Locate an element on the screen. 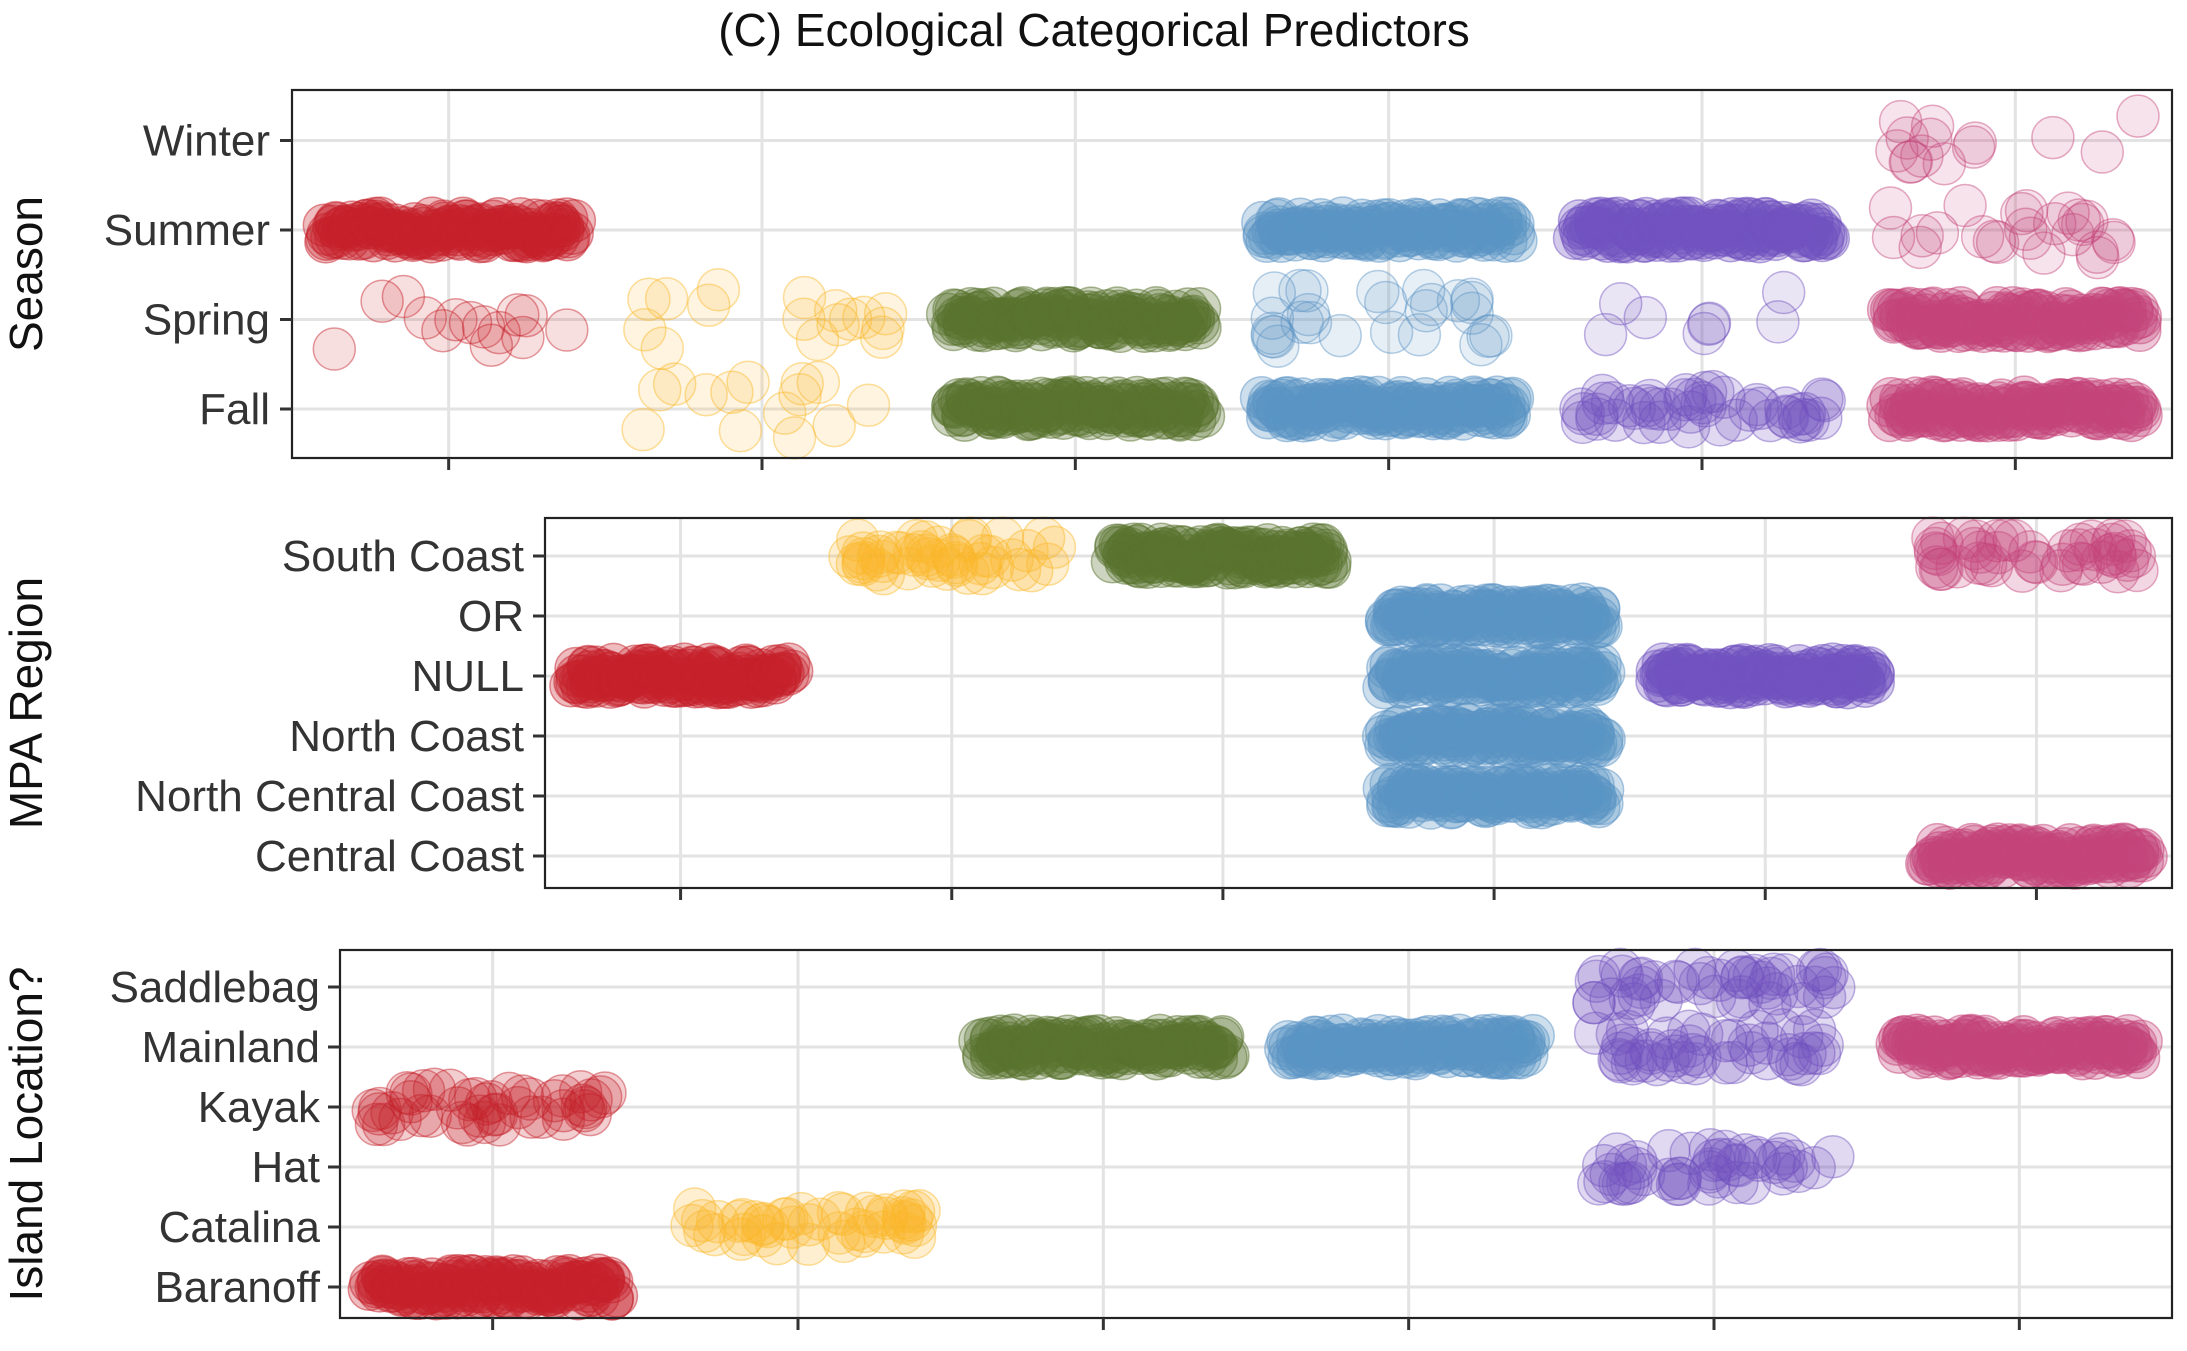 Image resolution: width=2187 pixels, height=1351 pixels. y-tick-label: South Coast is located at coordinates (403, 556).